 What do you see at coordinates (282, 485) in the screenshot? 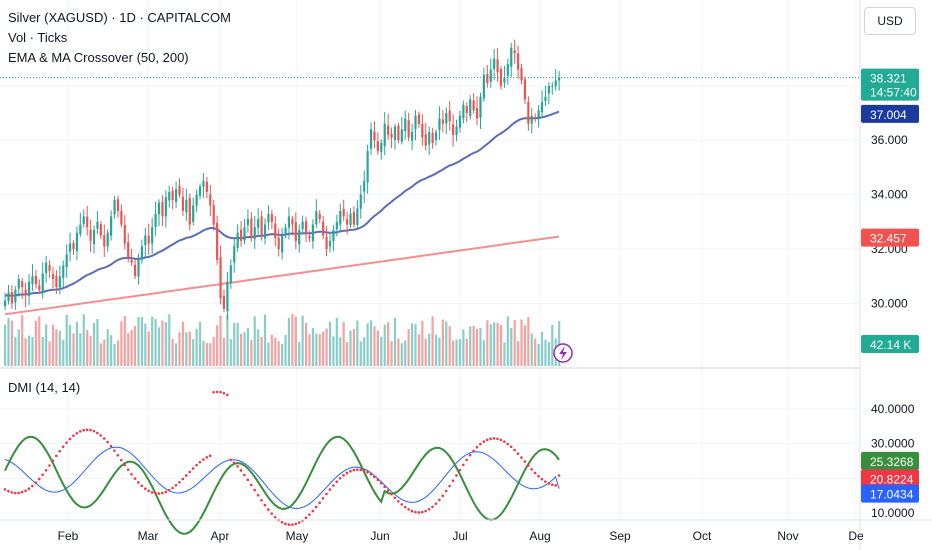
I see `adx-line` at bounding box center [282, 485].